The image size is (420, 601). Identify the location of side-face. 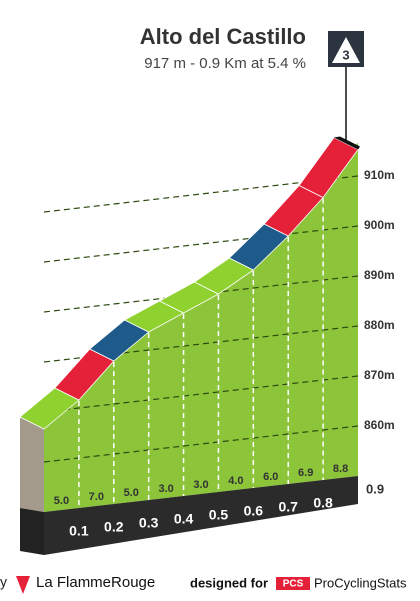
(32, 465).